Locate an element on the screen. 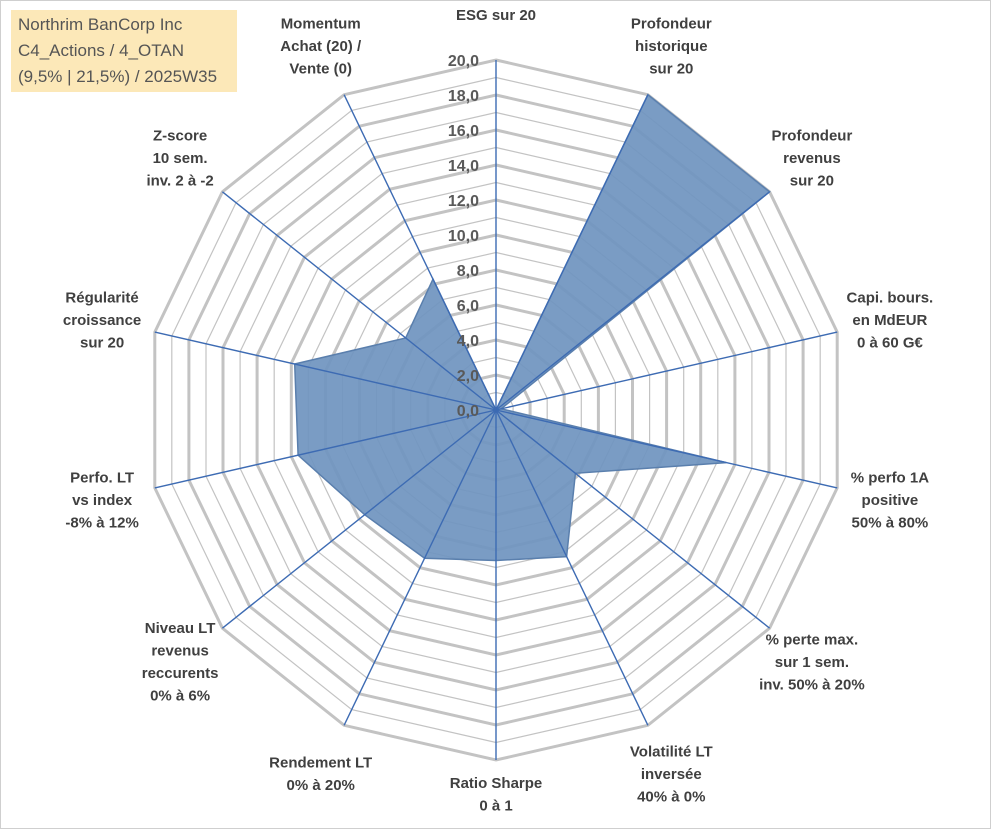 The width and height of the screenshot is (991, 829). axis-label: Z-score 10 sem. inv. 2 à -2 is located at coordinates (179, 159).